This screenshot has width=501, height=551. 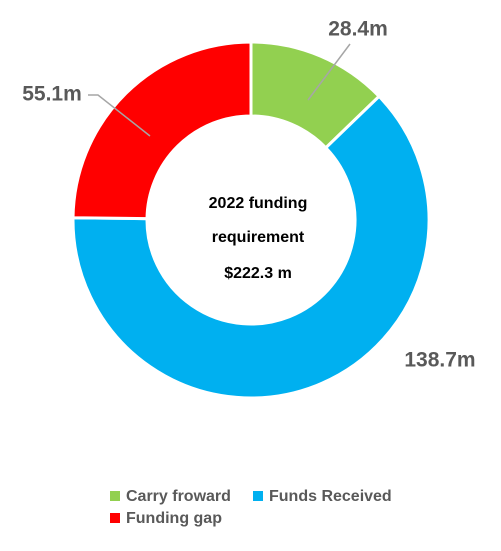 What do you see at coordinates (162, 130) in the screenshot?
I see `donut-segment` at bounding box center [162, 130].